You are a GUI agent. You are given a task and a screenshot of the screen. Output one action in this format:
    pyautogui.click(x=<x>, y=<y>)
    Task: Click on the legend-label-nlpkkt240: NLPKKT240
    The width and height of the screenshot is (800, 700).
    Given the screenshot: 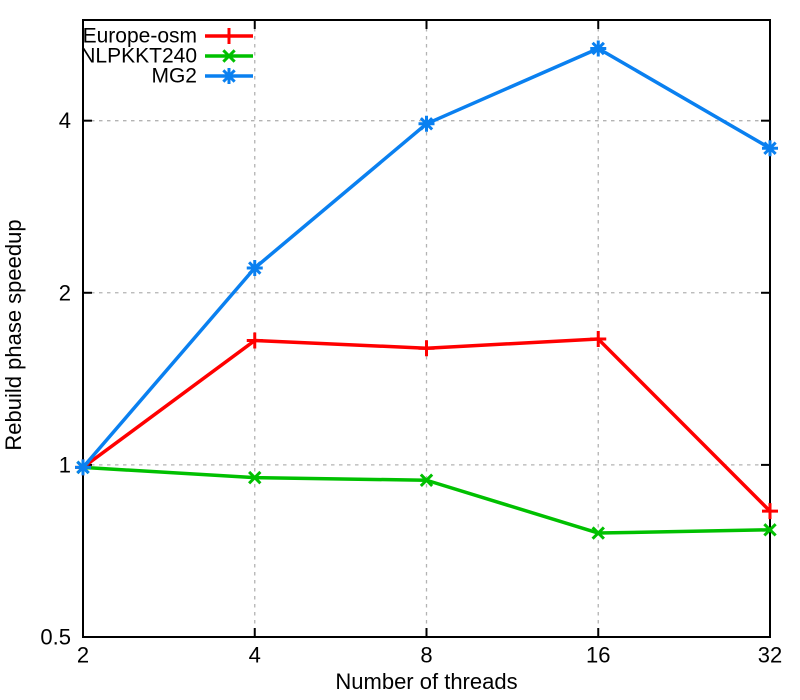 What is the action you would take?
    pyautogui.click(x=138, y=56)
    